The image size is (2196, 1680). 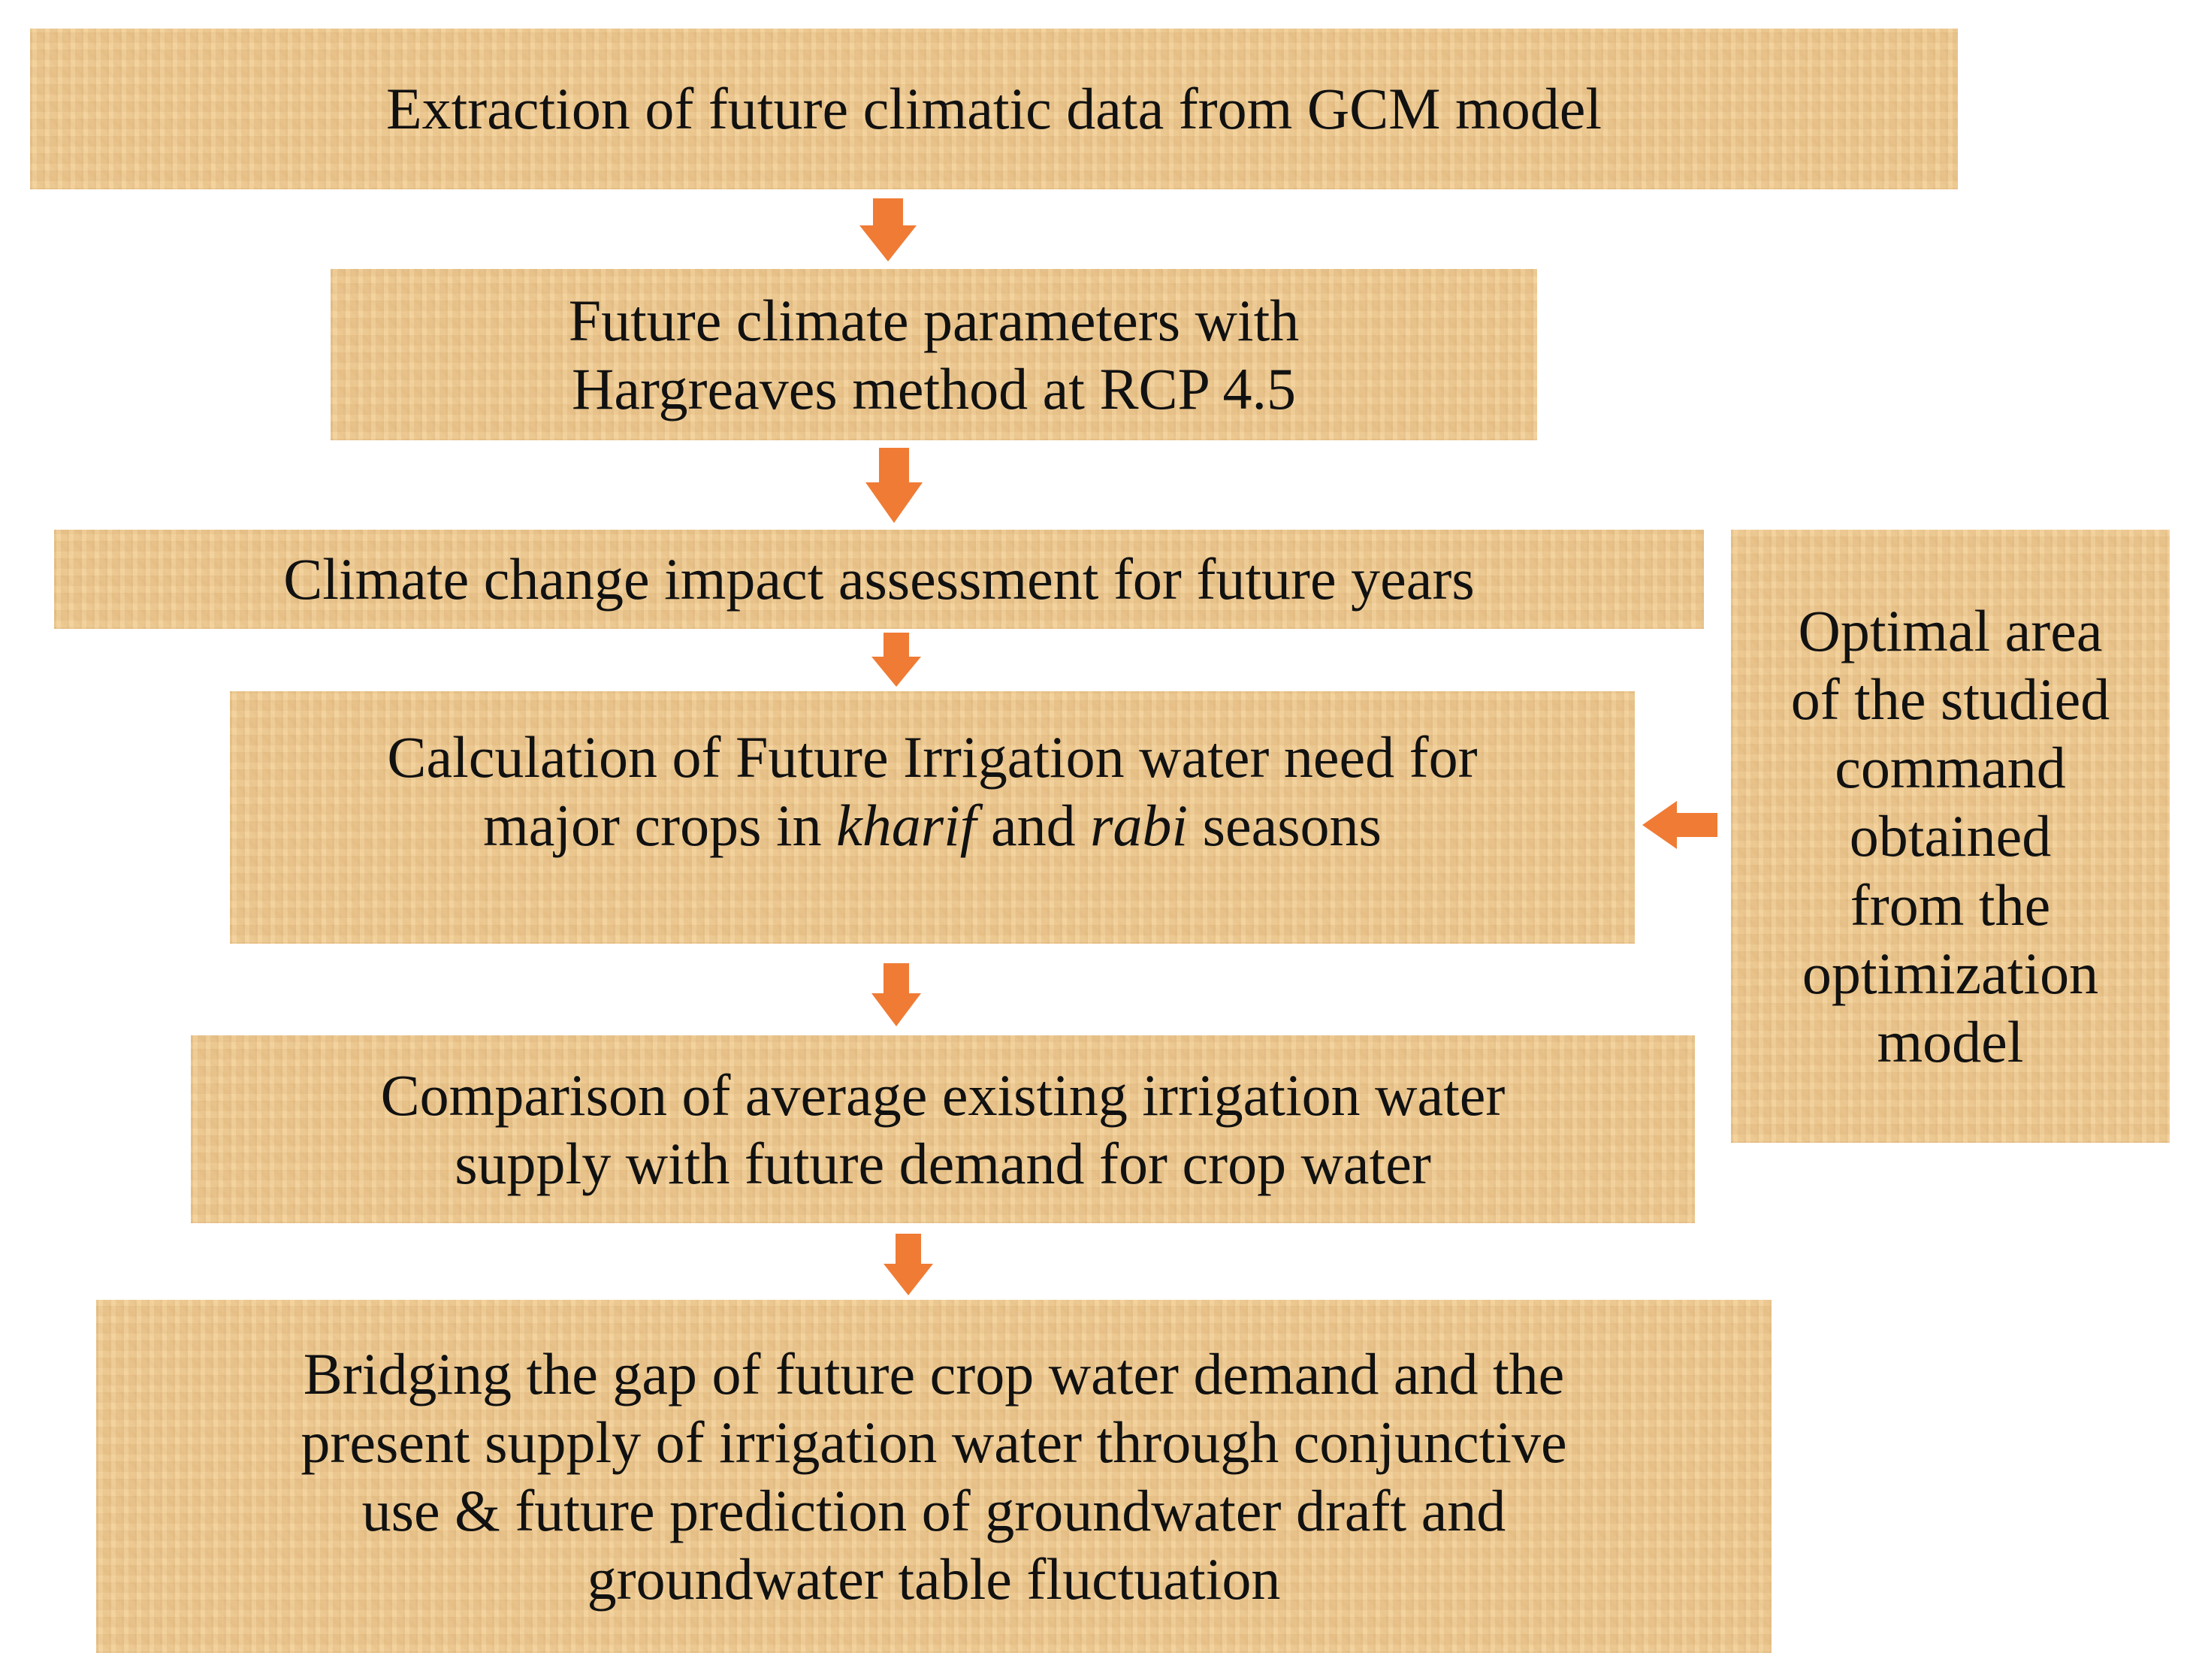 I want to click on side-text-line: model, so click(x=1950, y=1042).